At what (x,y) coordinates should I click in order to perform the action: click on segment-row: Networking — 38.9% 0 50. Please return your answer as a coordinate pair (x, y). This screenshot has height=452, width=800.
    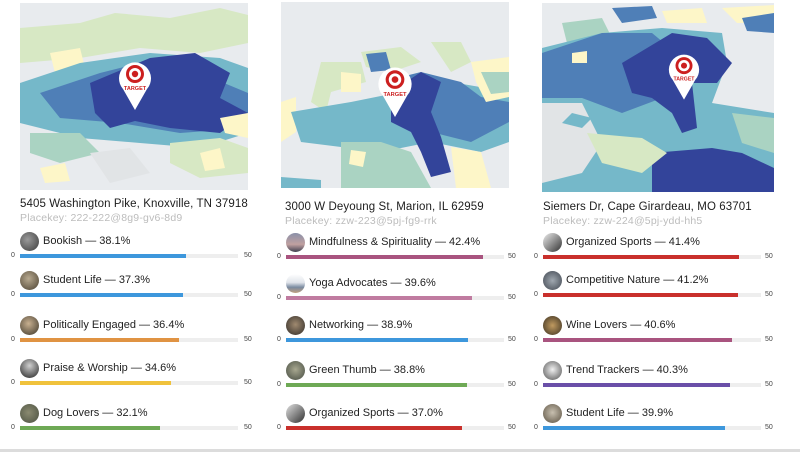
    Looking at the image, I should click on (396, 336).